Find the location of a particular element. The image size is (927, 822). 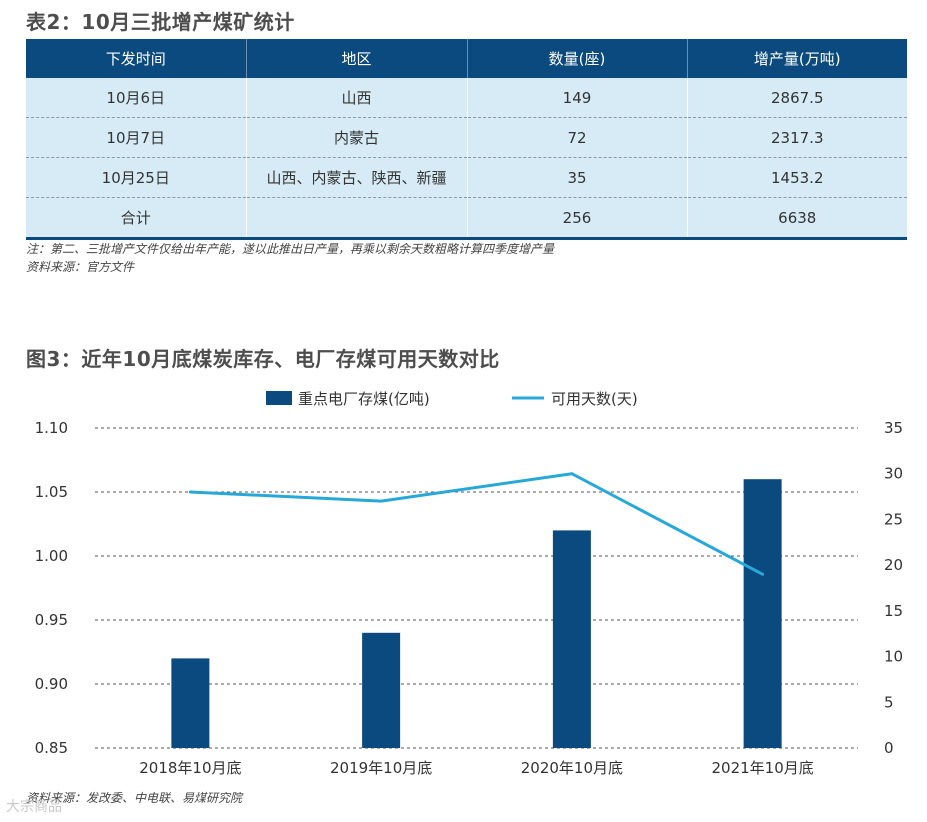

header-date: 下发时间 is located at coordinates (136, 58).